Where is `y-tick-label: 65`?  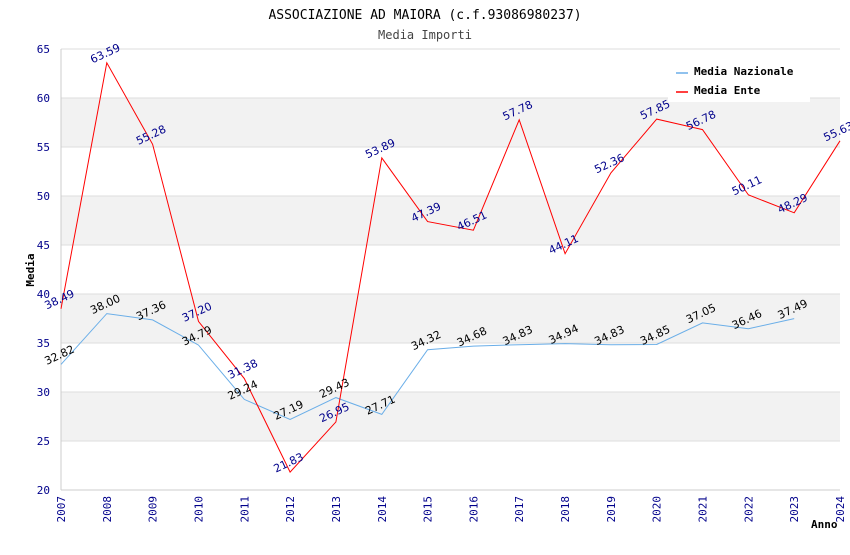 y-tick-label: 65 is located at coordinates (43, 49).